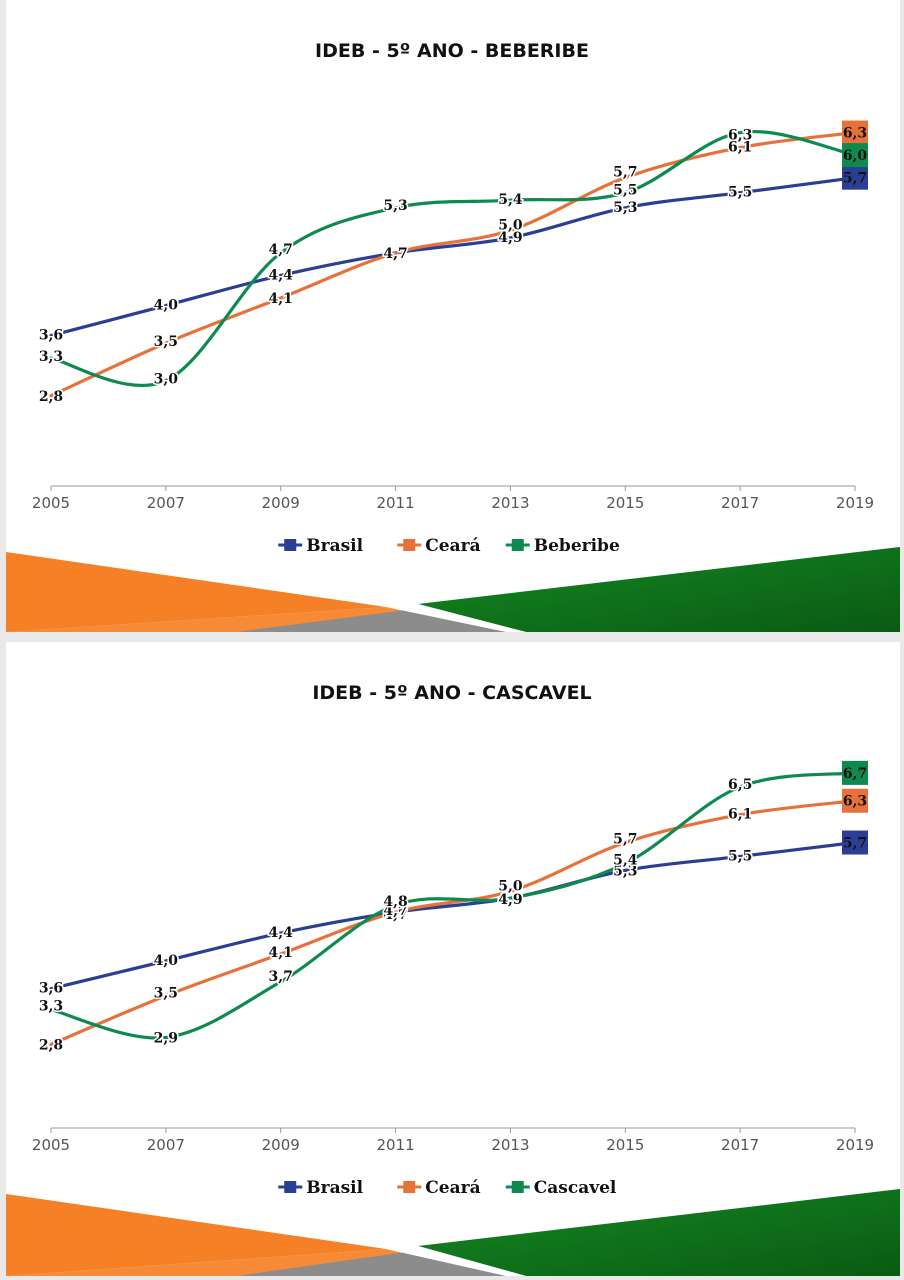 The image size is (904, 1280). What do you see at coordinates (376, 1264) in the screenshot?
I see `banner-gray-shape` at bounding box center [376, 1264].